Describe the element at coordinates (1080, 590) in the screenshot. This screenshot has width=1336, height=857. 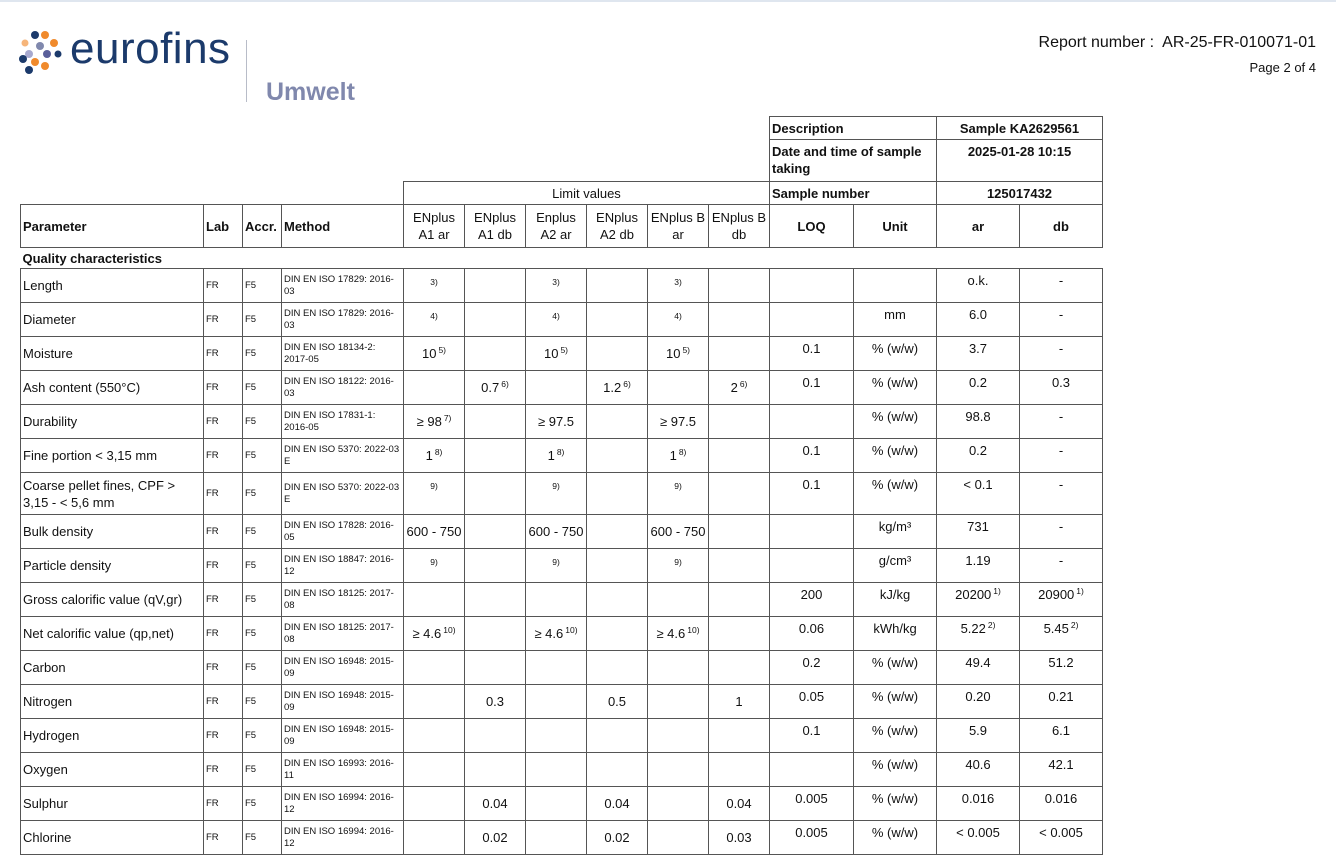
I see `footnote-ref: 1)` at that location.